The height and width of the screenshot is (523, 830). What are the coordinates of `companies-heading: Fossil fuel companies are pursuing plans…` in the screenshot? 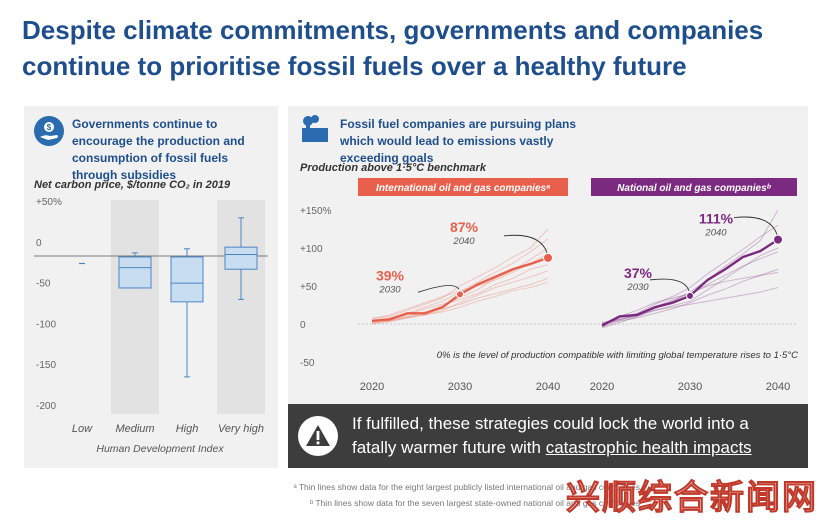 It's located at (458, 141).